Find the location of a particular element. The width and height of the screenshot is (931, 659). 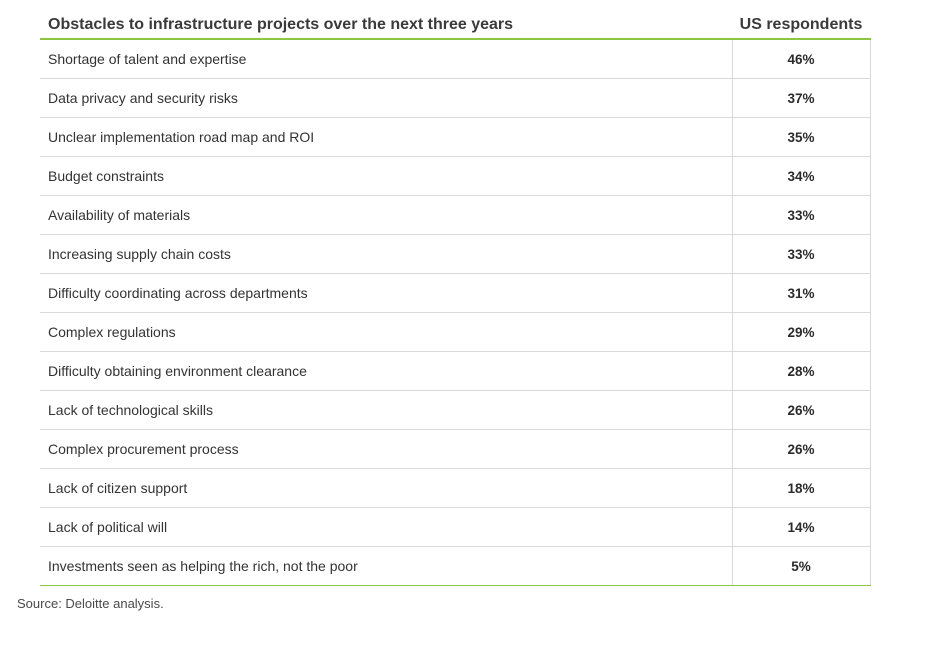

row-label: Unclear implementation road map and ROI is located at coordinates (386, 137).